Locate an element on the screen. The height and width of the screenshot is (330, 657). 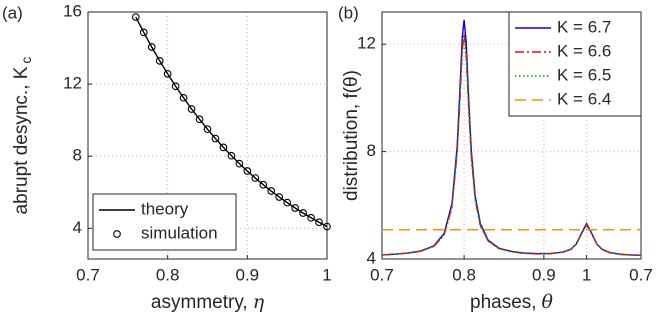
x-axis-label: asymmetry, η is located at coordinates (208, 302).